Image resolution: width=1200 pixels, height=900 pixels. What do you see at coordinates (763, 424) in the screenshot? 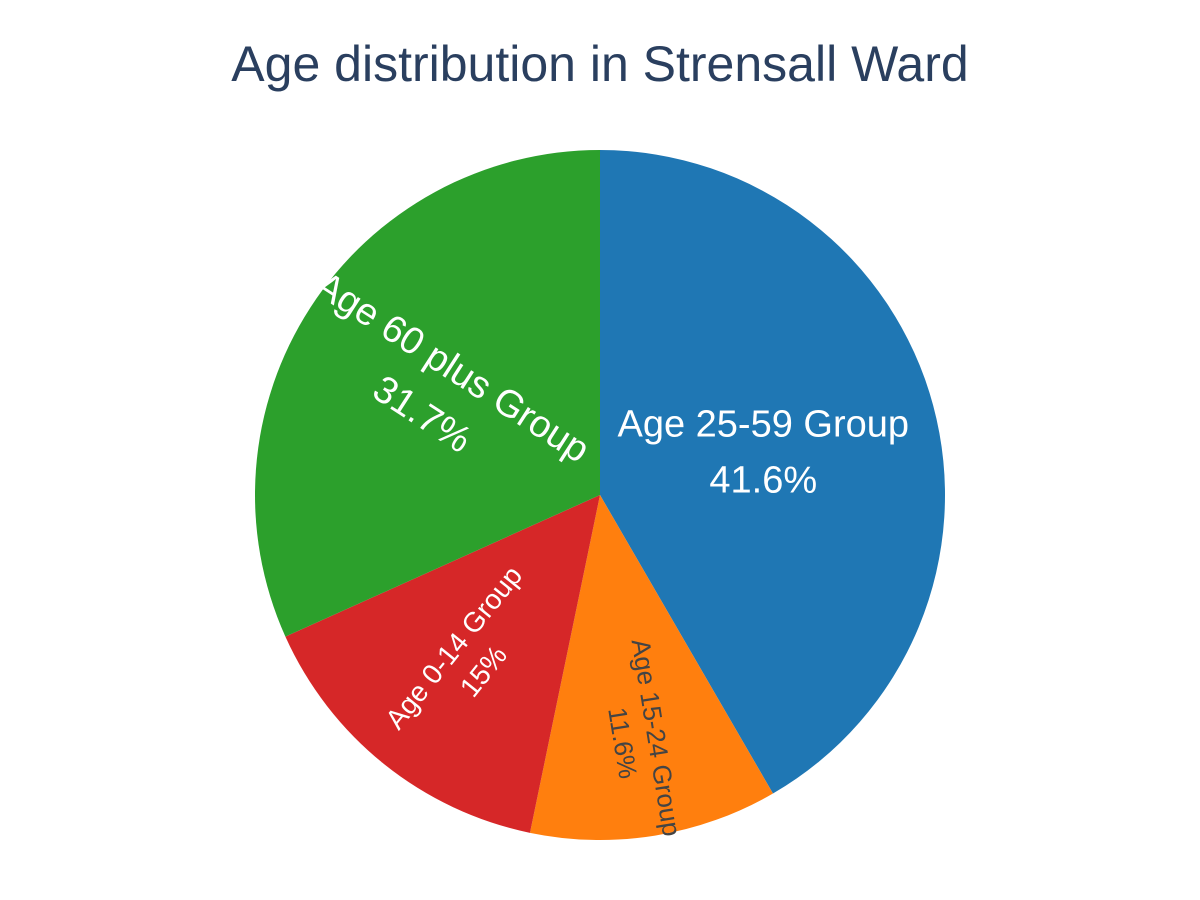
I see `slice-label: Age 25-59 Group` at bounding box center [763, 424].